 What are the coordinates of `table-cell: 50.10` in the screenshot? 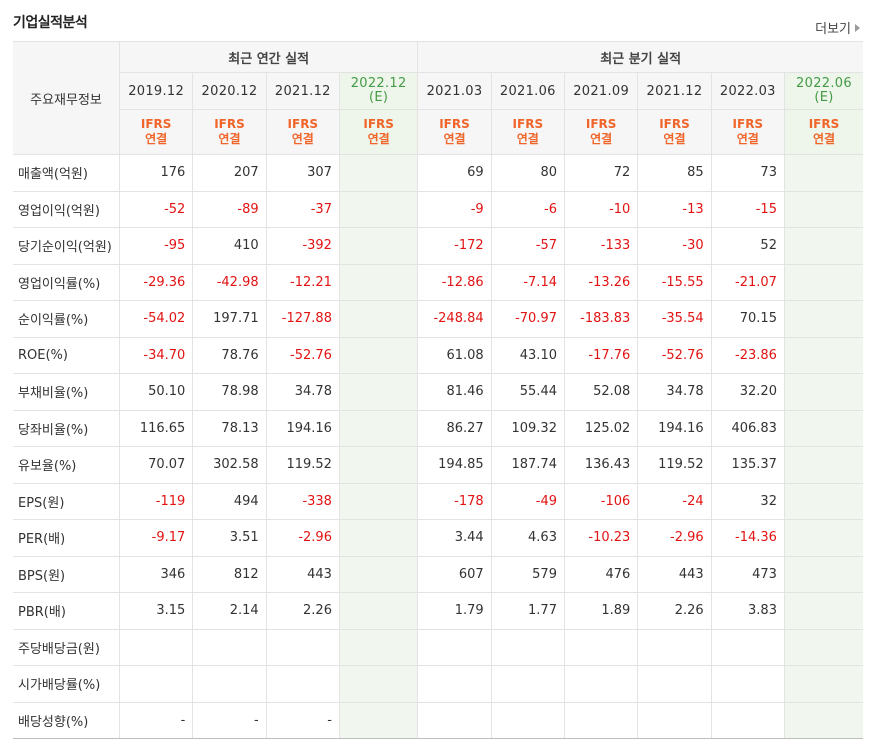 It's located at (156, 392).